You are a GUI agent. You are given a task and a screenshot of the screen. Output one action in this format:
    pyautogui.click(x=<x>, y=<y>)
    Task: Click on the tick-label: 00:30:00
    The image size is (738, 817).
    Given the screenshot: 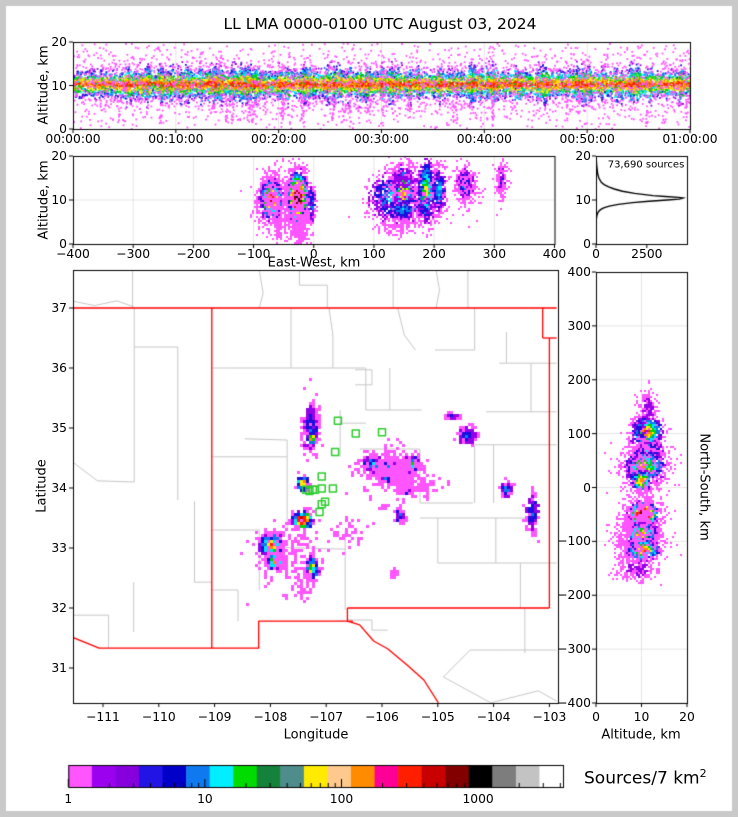 What is the action you would take?
    pyautogui.click(x=381, y=139)
    